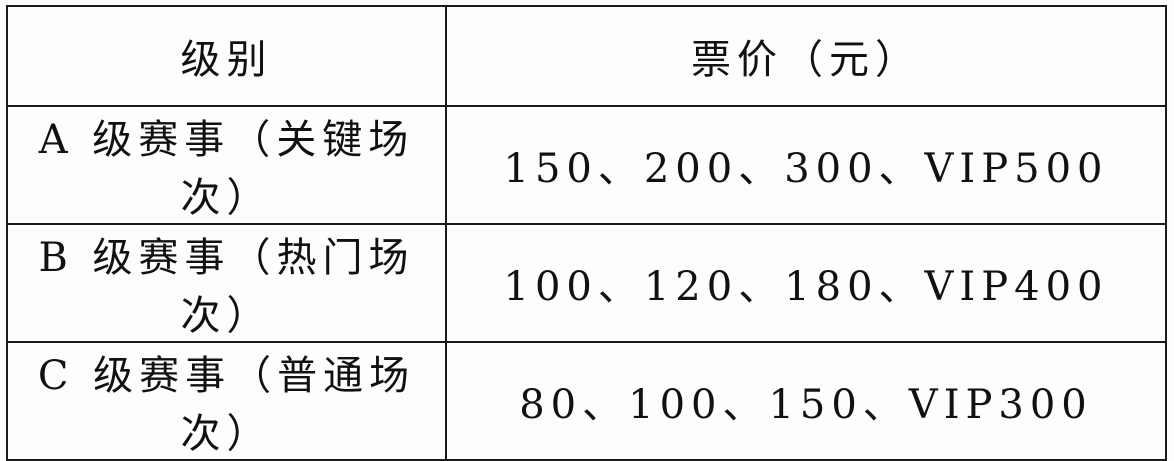 This screenshot has height=461, width=1174. Describe the element at coordinates (226, 283) in the screenshot. I see `level-cell: B 级赛事（热门场次）` at that location.